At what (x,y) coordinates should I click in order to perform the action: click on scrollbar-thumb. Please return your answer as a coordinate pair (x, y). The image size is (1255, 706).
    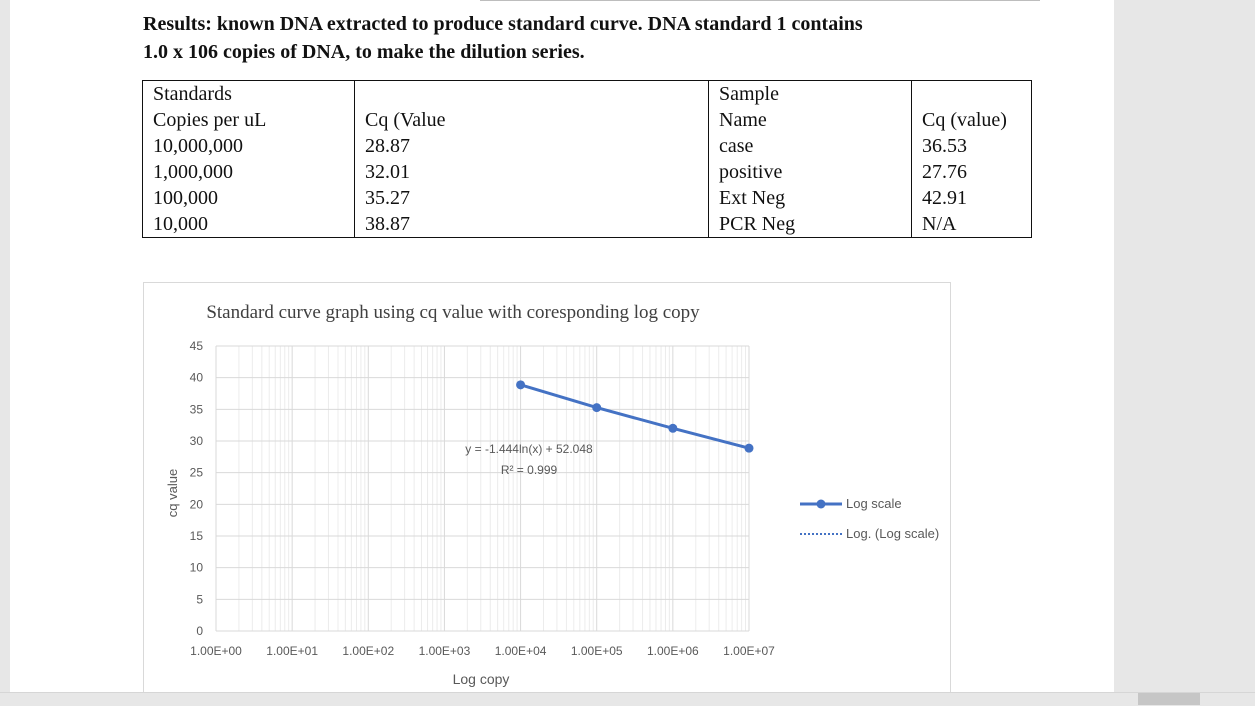
    Looking at the image, I should click on (1169, 699).